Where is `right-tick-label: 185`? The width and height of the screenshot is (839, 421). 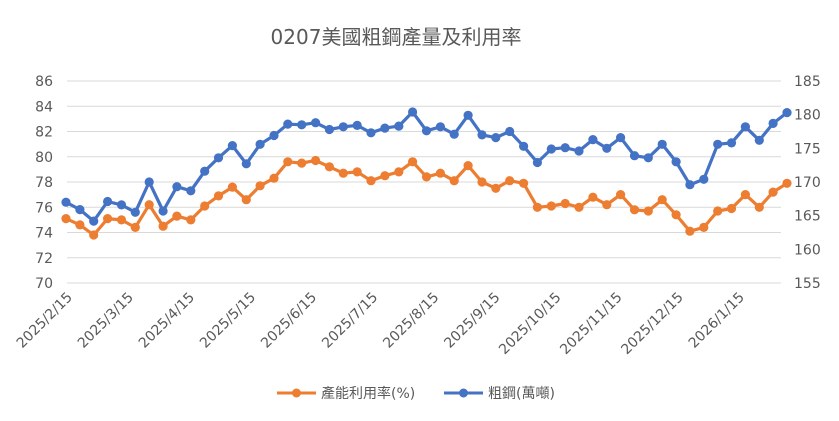 right-tick-label: 185 is located at coordinates (807, 82).